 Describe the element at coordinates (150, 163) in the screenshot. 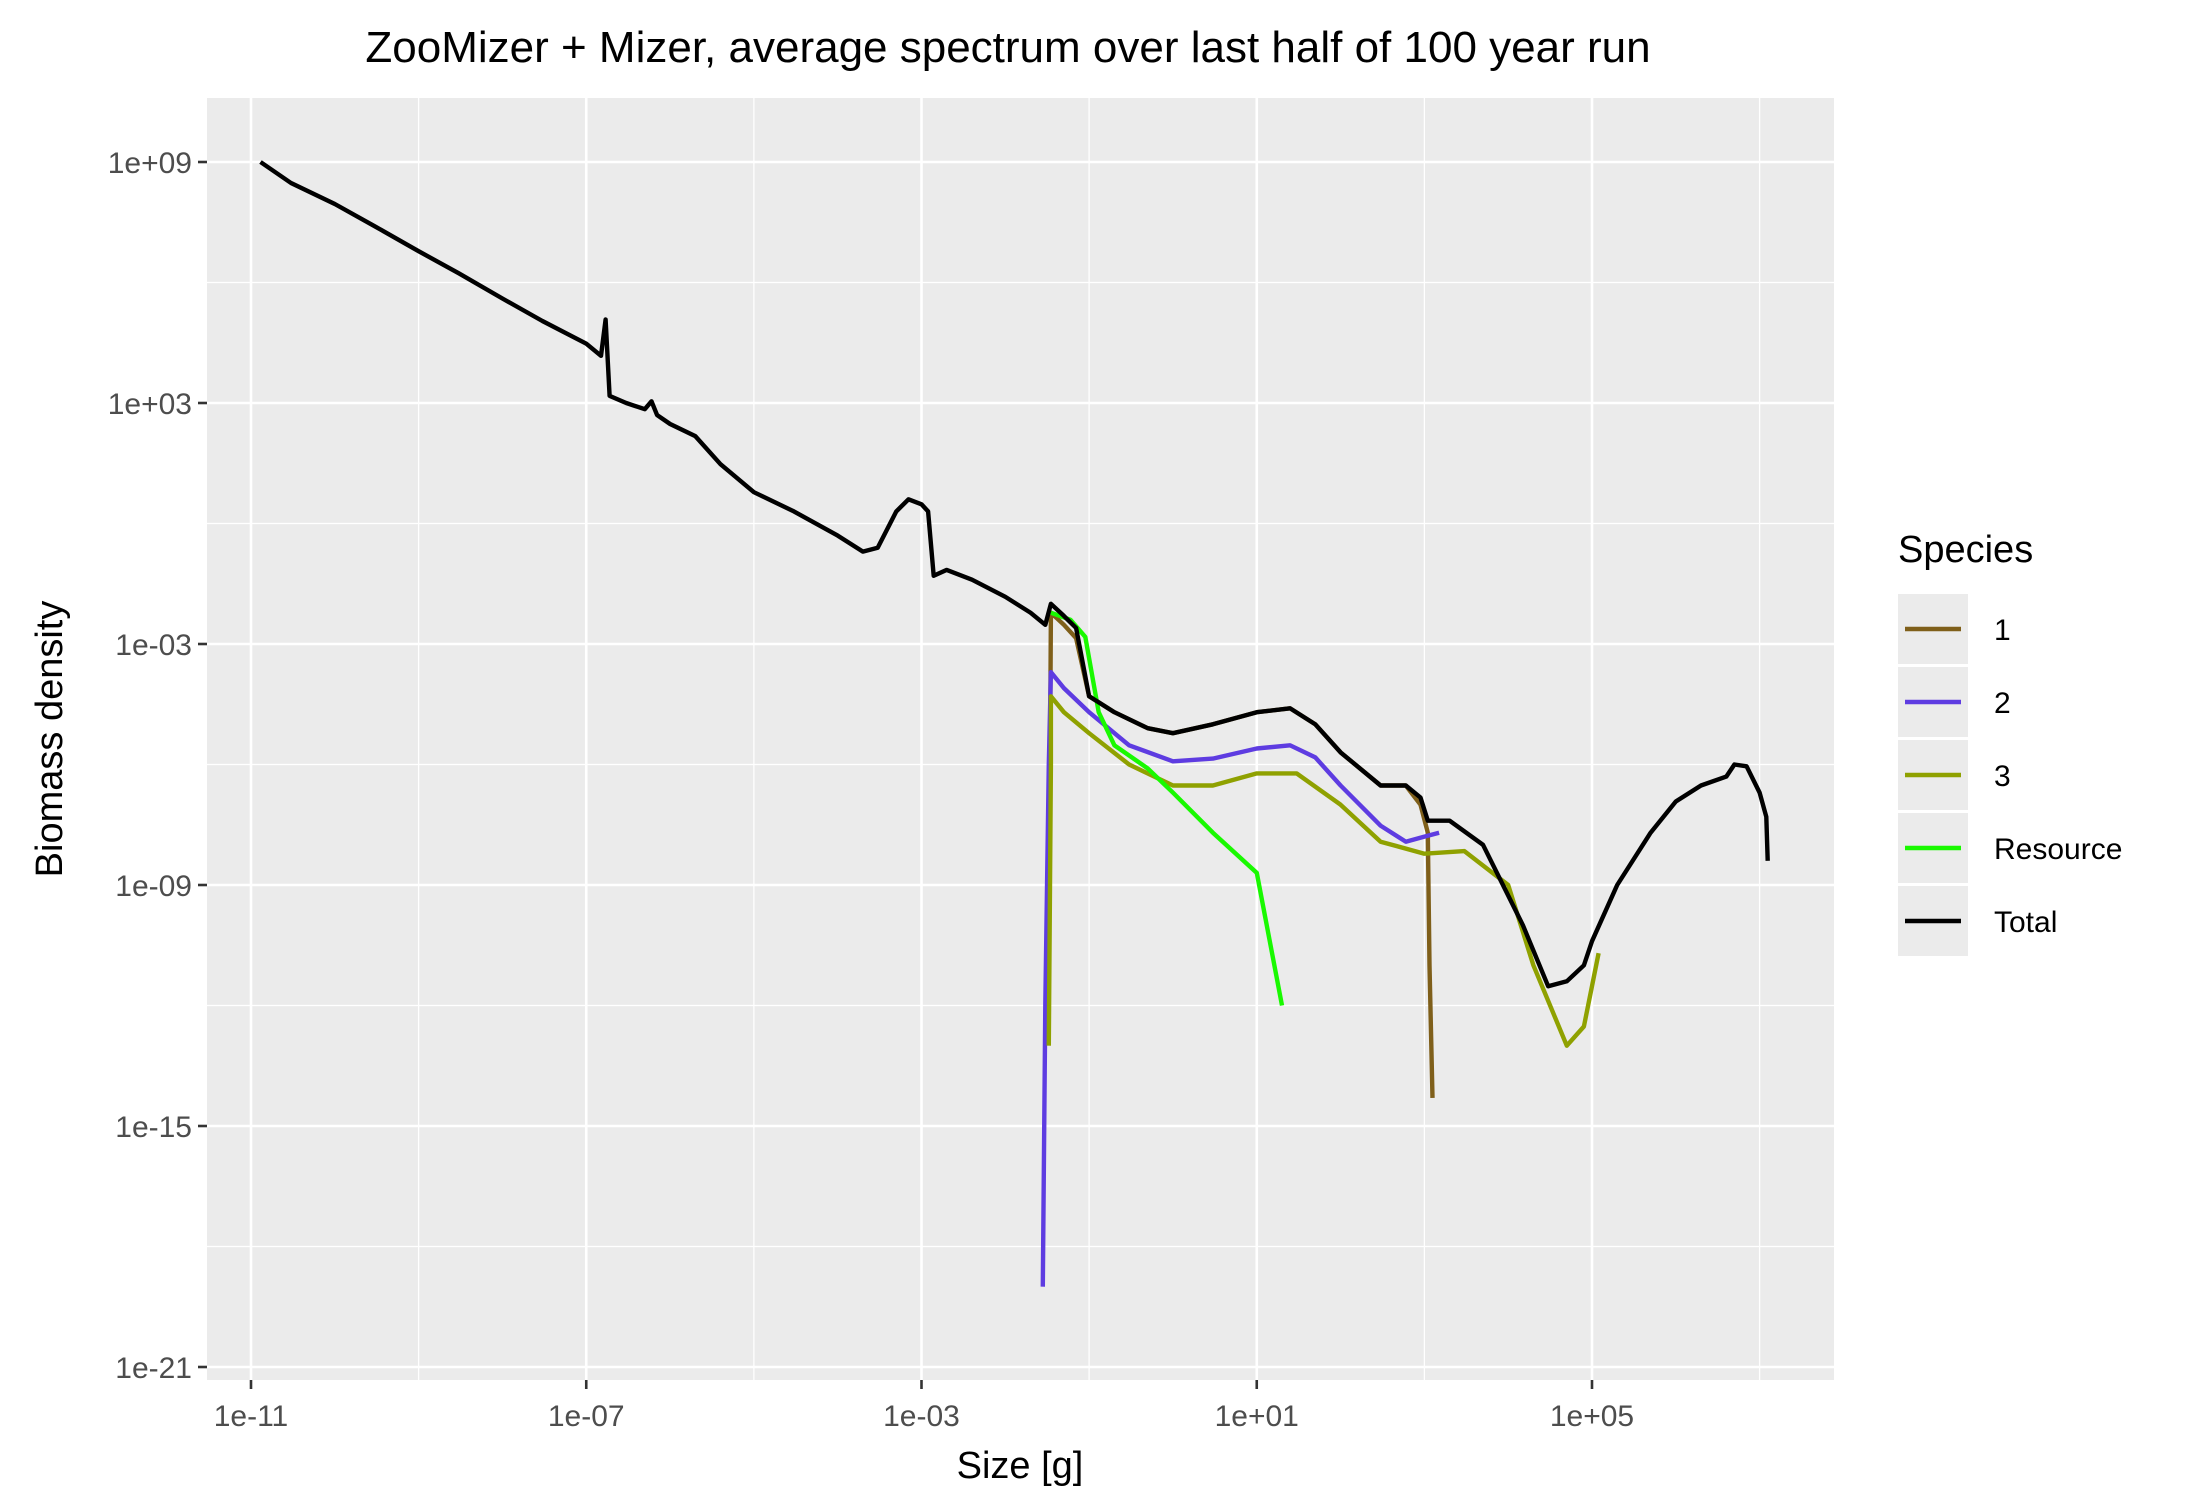

I see `y-tick-label: 1e+09` at that location.